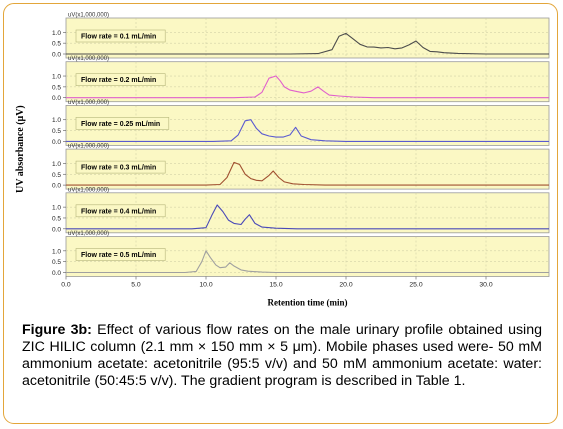  What do you see at coordinates (415, 285) in the screenshot?
I see `x-tick-label: 25.0` at bounding box center [415, 285].